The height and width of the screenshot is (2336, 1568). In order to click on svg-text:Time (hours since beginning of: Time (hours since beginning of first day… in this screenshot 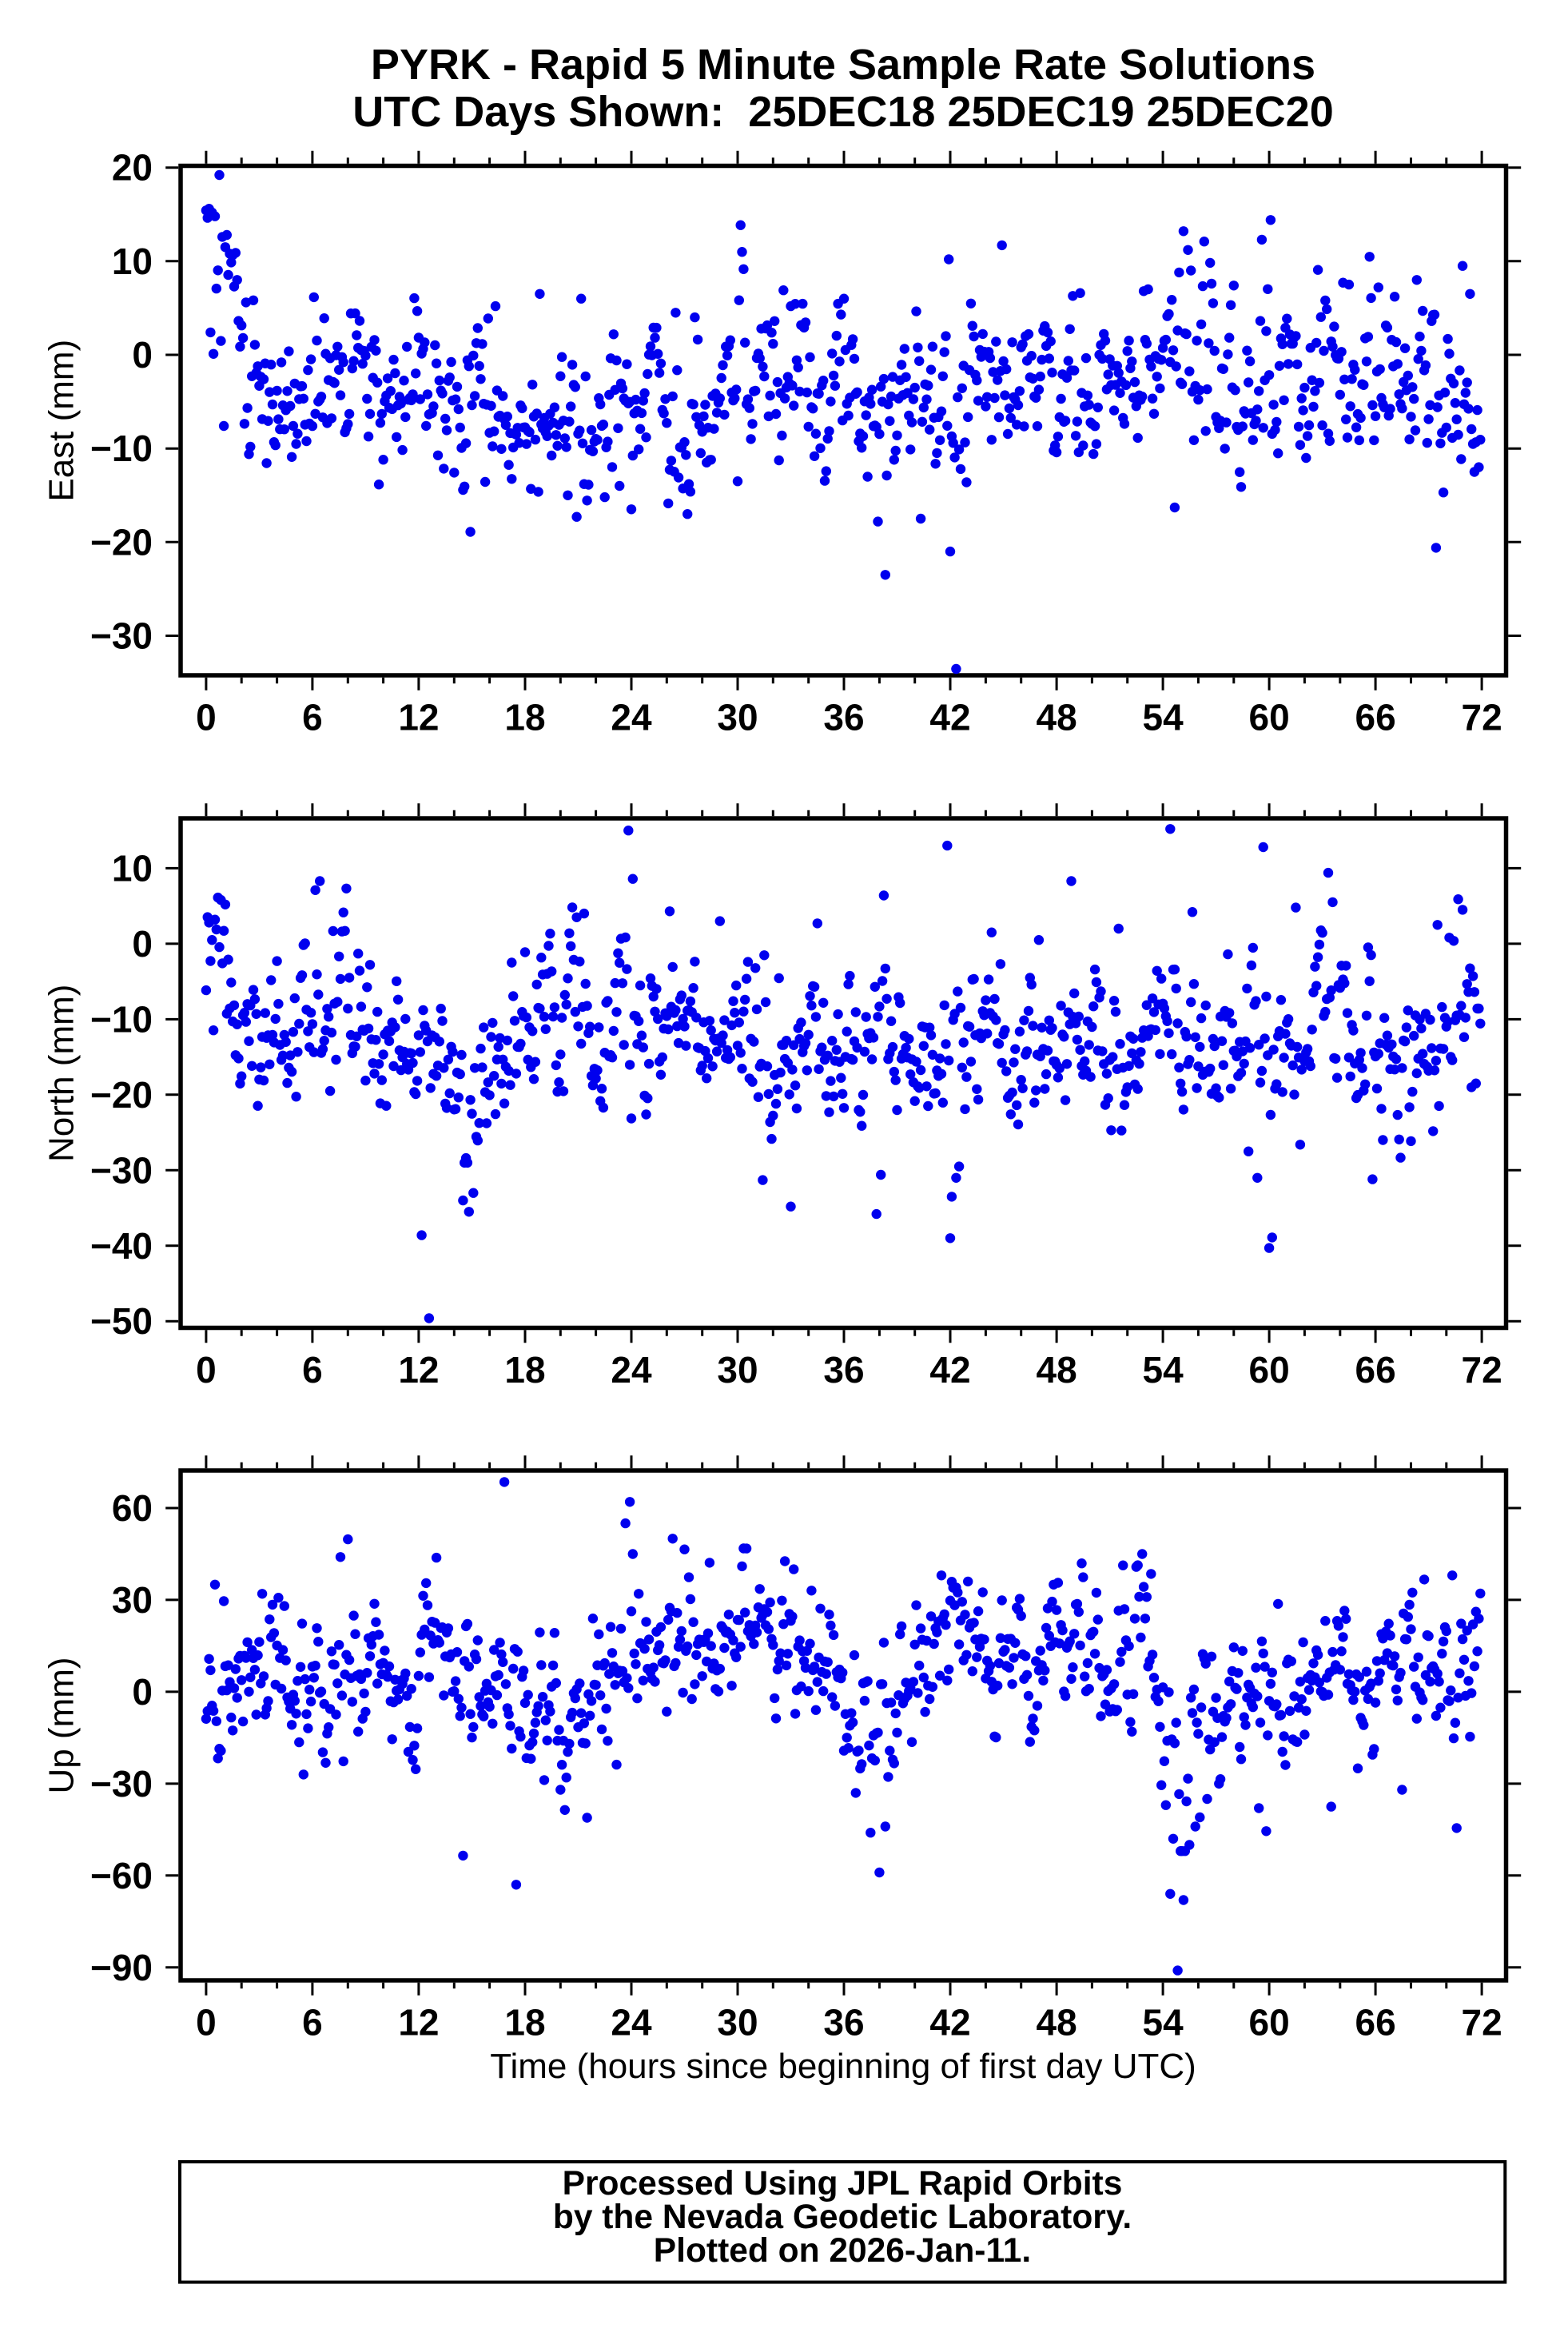, I will do `click(843, 2066)`.